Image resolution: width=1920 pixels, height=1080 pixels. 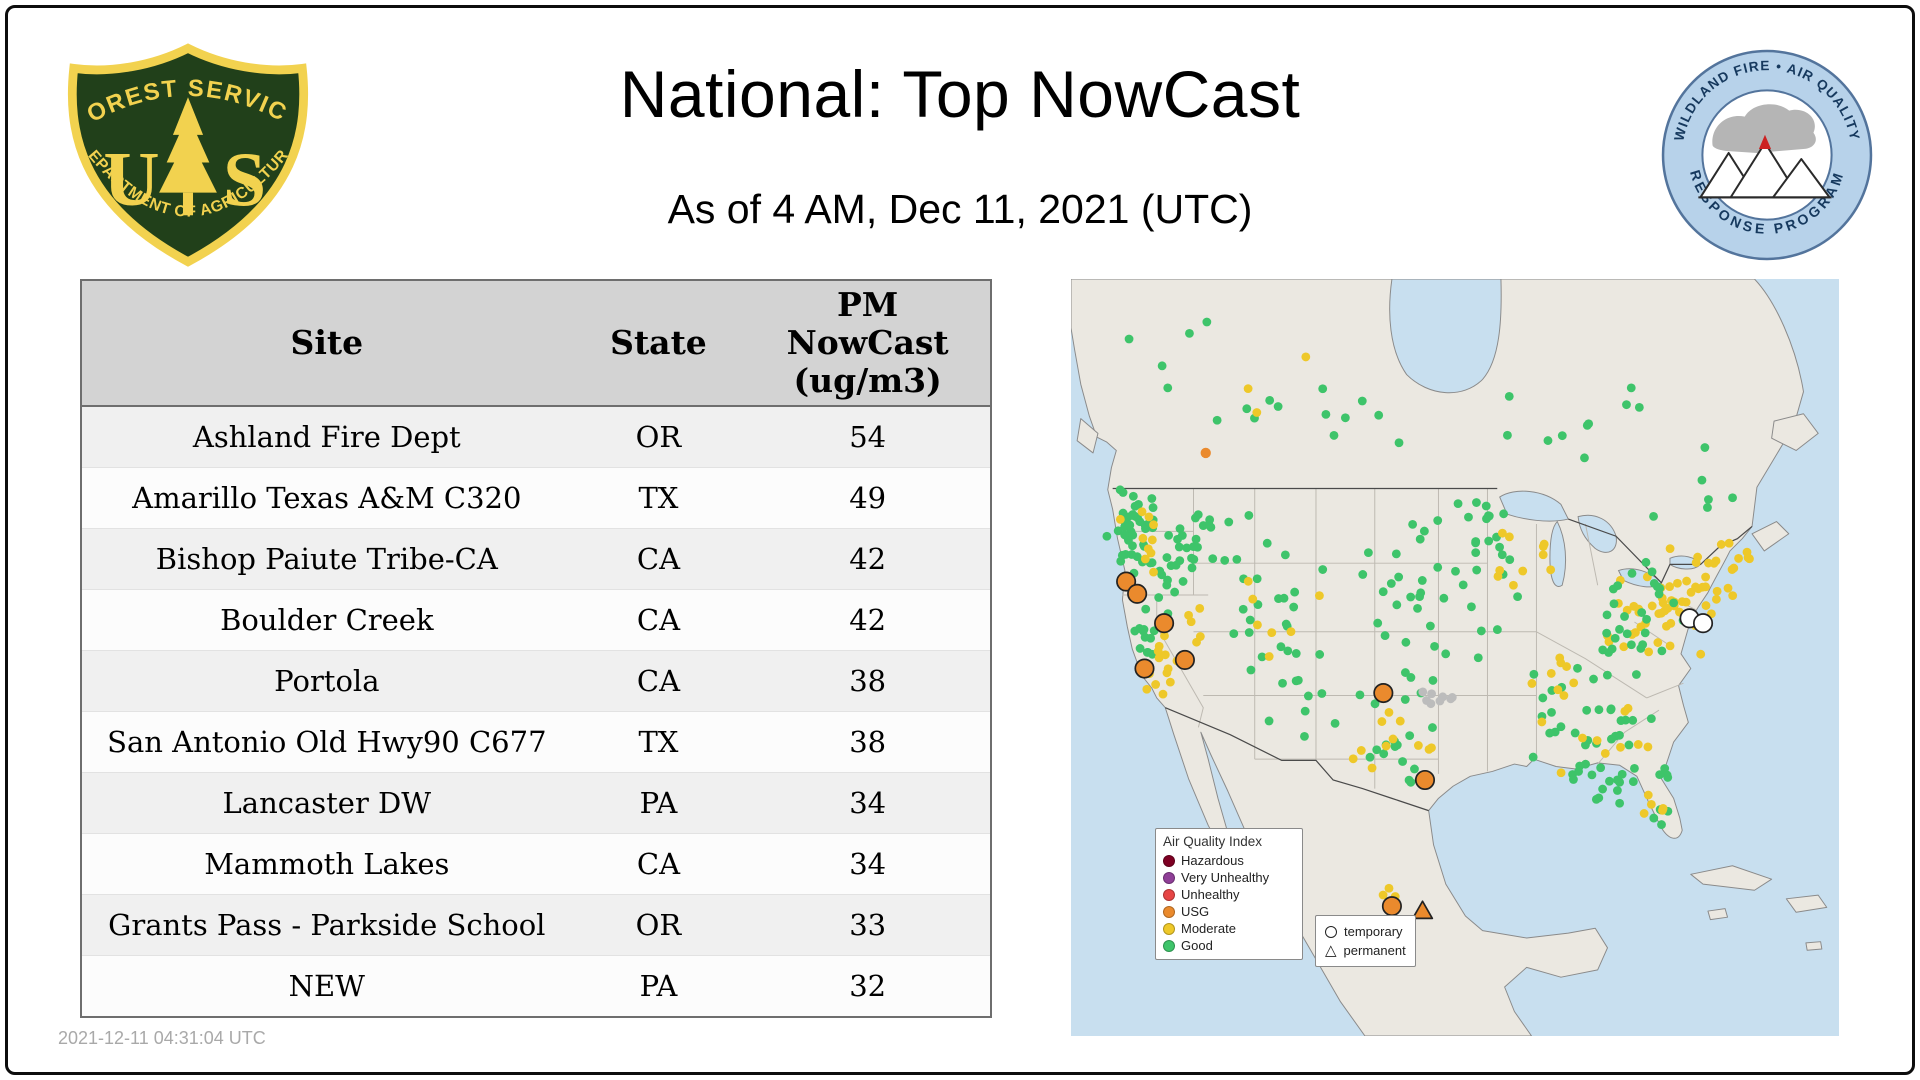 I want to click on state-cell: CA, so click(x=658, y=864).